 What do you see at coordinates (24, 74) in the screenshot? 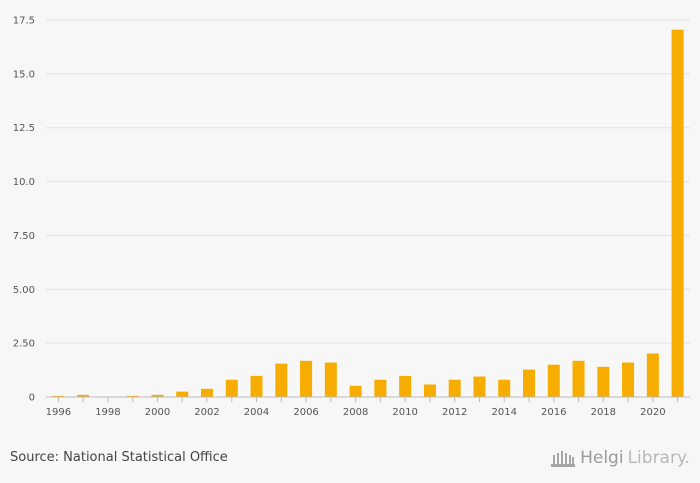
I see `y-tick-label: 15.0` at bounding box center [24, 74].